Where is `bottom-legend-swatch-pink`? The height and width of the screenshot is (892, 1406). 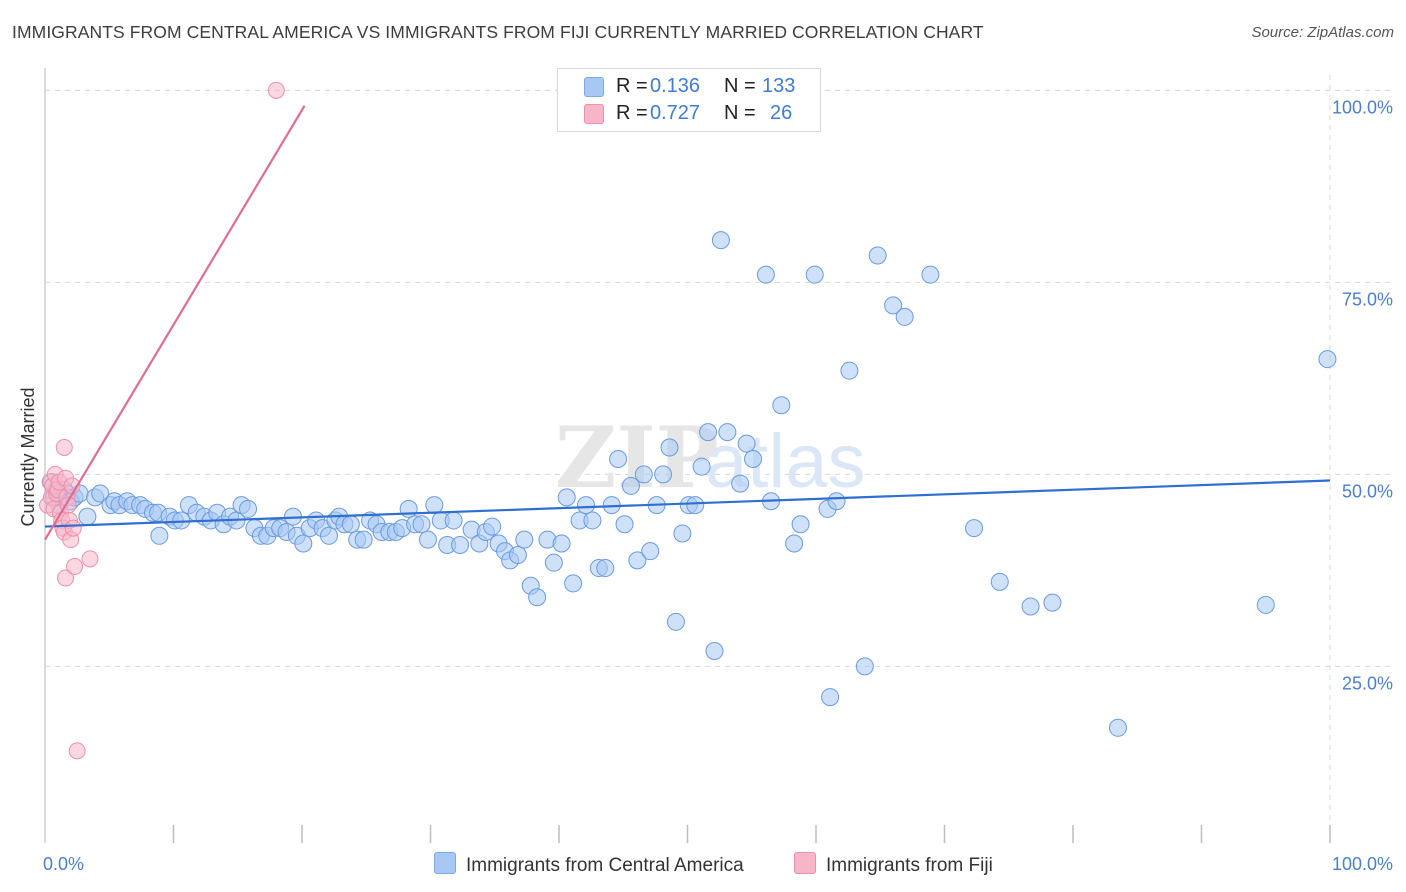 bottom-legend-swatch-pink is located at coordinates (805, 863).